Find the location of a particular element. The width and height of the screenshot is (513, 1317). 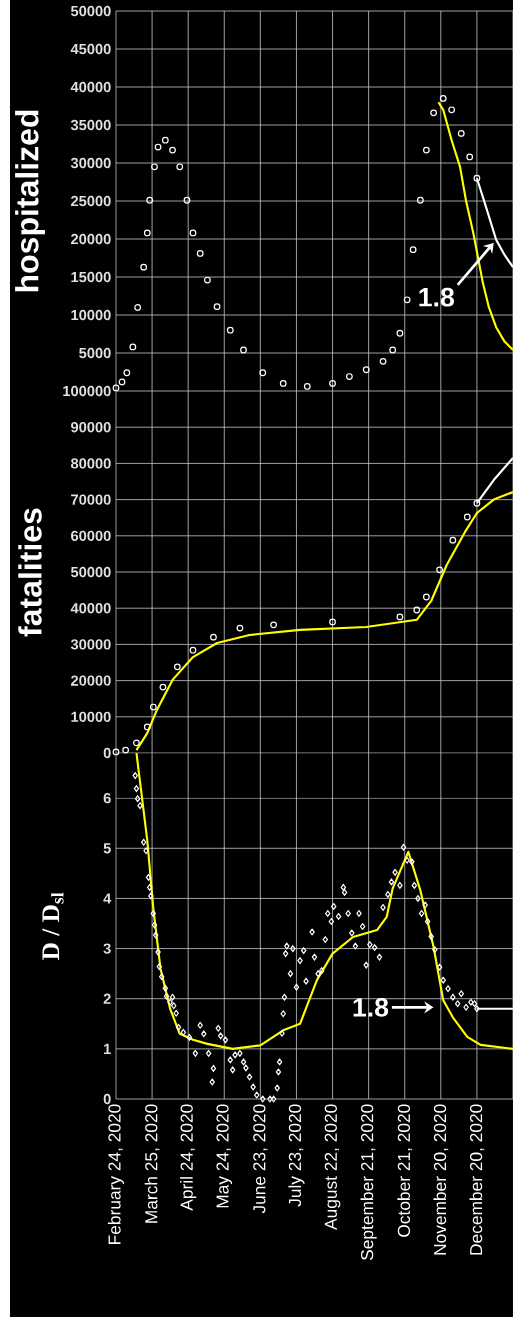

y-axis-title: fatalities is located at coordinates (30, 572).